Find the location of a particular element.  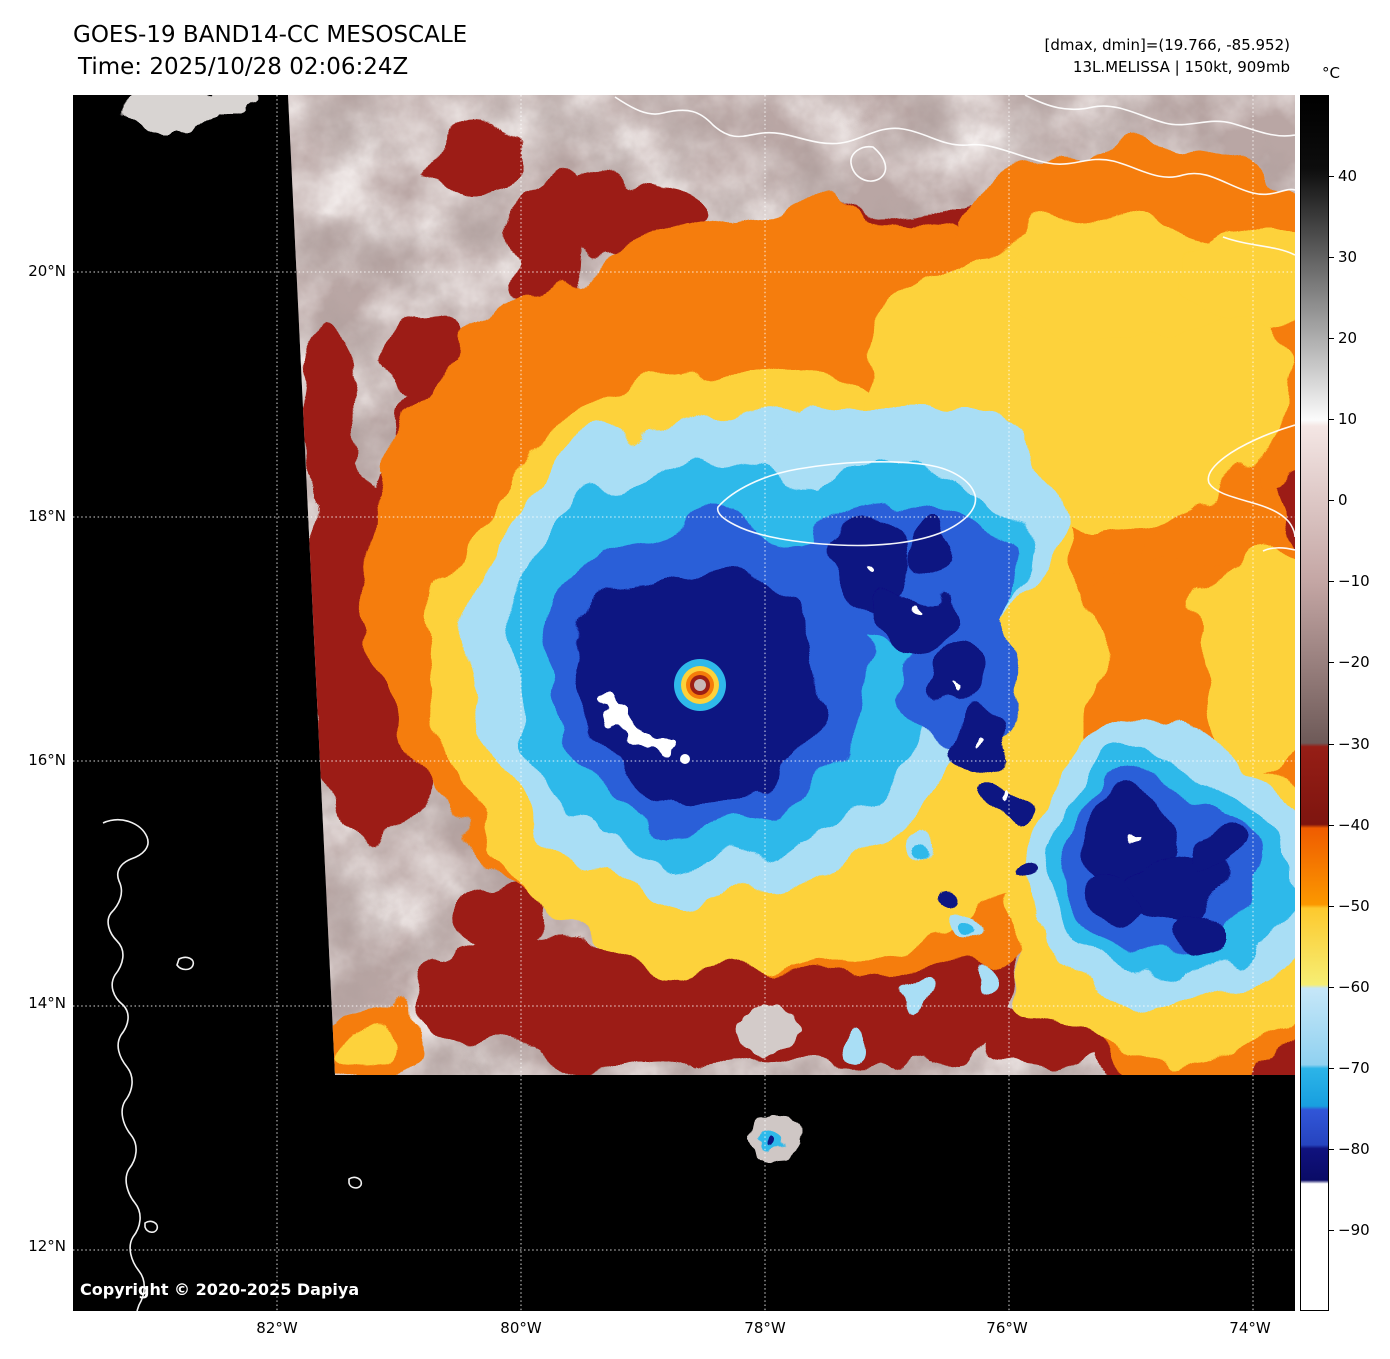

colorbar-tick-label: 30 is located at coordinates (1348, 257).